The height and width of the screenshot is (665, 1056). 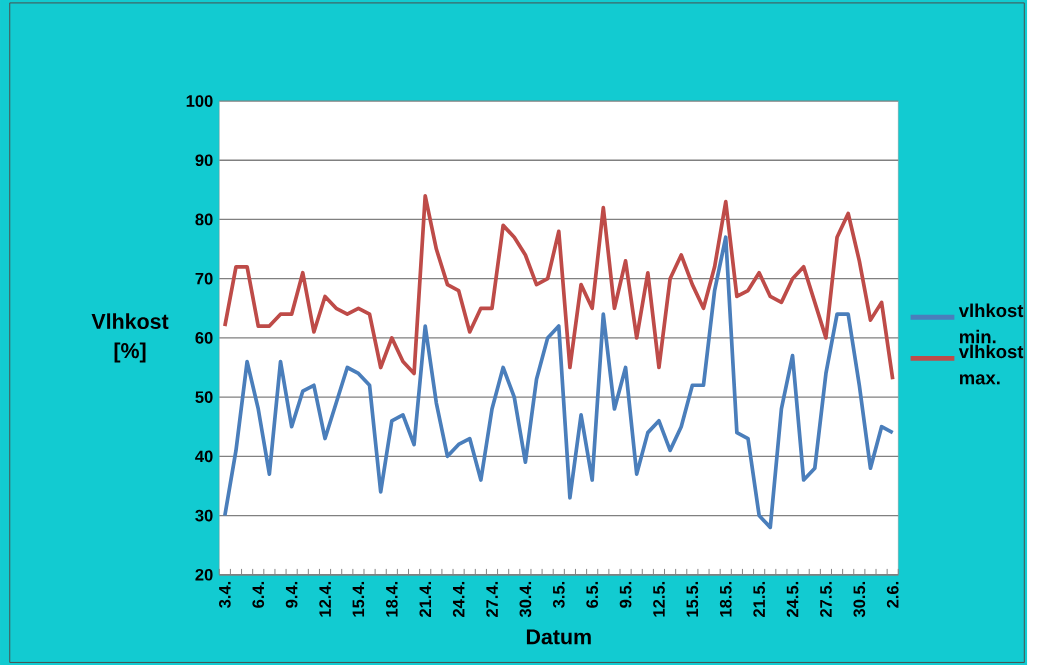 I want to click on x-tick-label: 18.4., so click(x=391, y=599).